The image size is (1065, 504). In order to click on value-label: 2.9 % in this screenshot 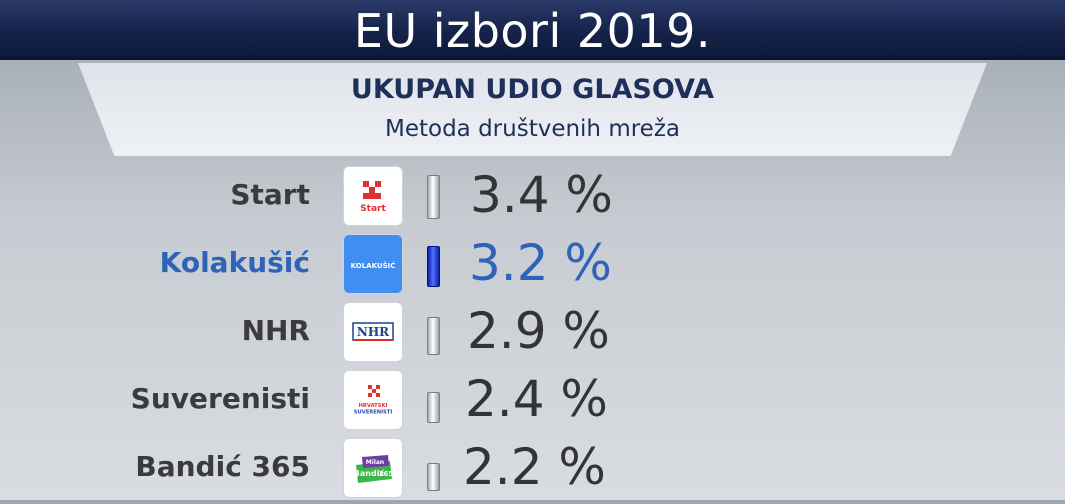, I will do `click(538, 331)`.